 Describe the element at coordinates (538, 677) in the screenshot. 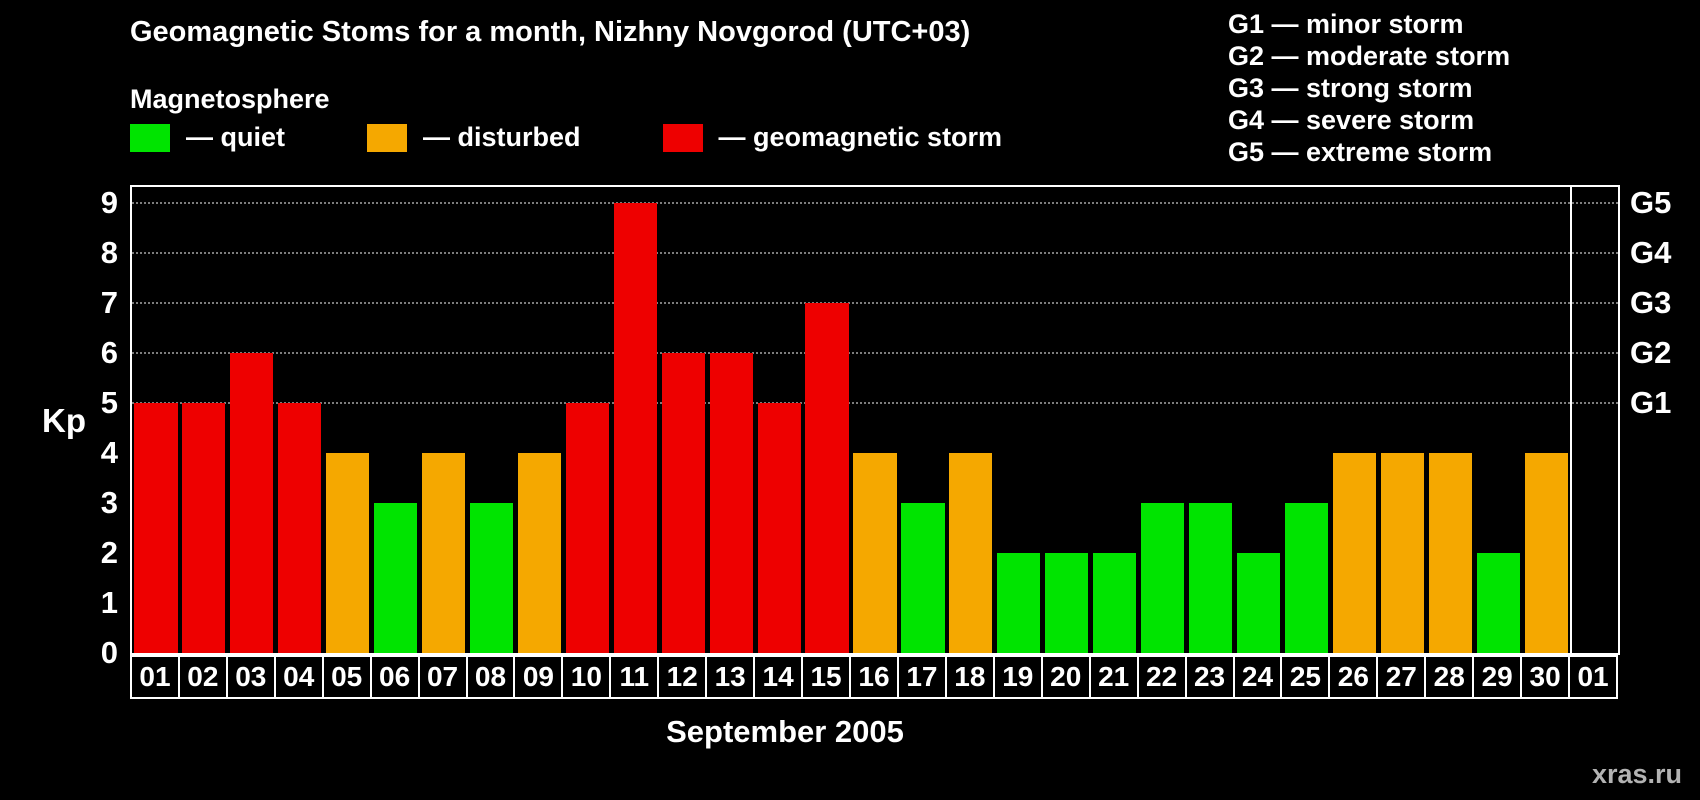

I see `day-label-09: 09` at that location.